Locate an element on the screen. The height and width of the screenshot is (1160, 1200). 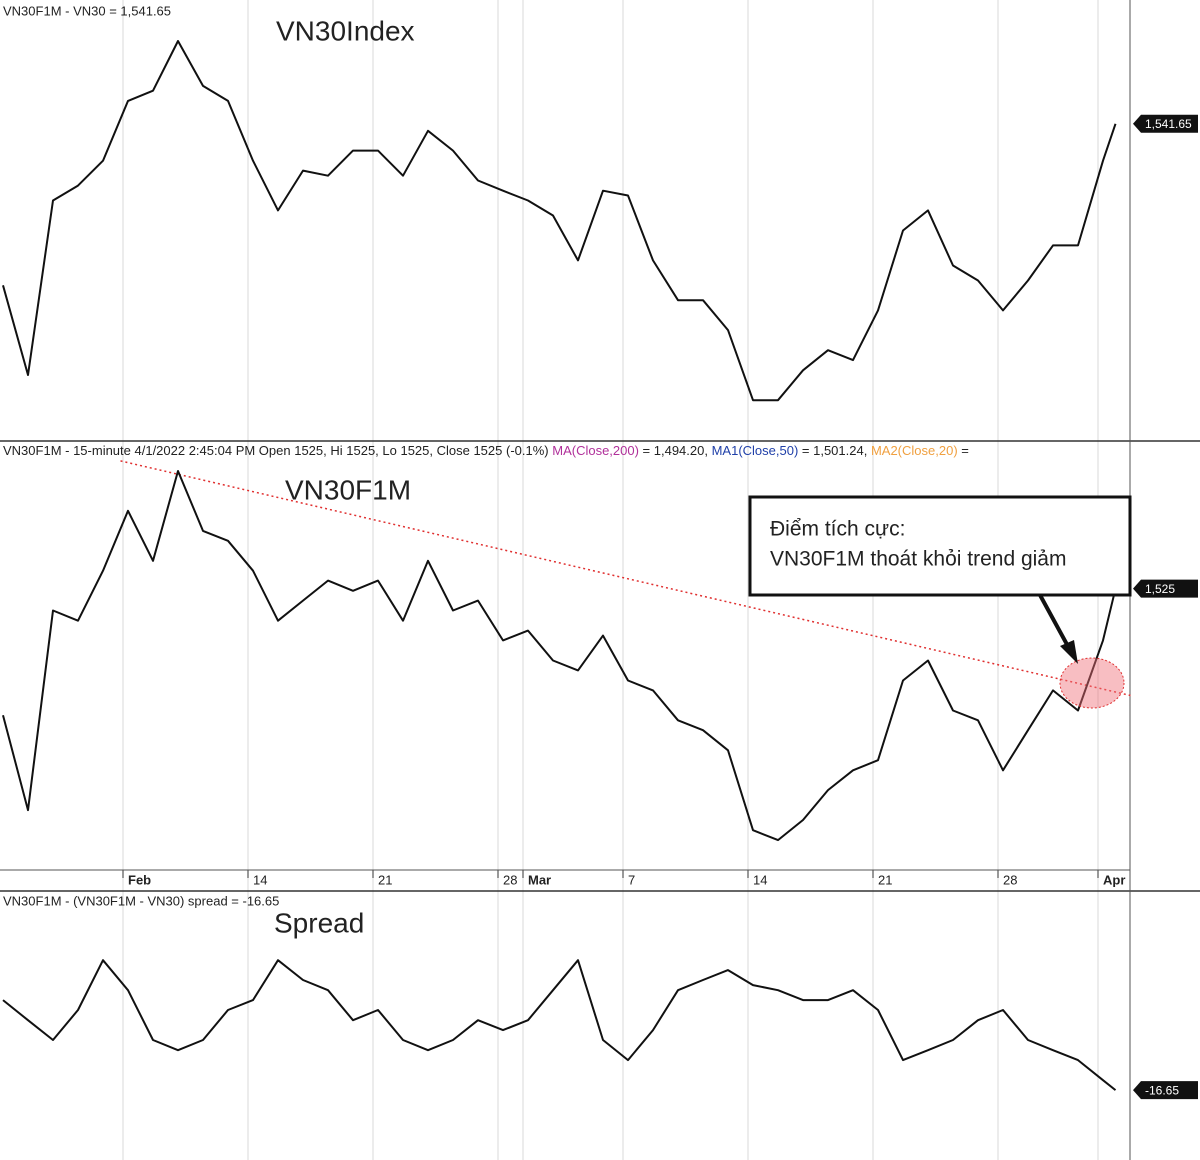
ma-name: MA2(Close,20) is located at coordinates (914, 450).